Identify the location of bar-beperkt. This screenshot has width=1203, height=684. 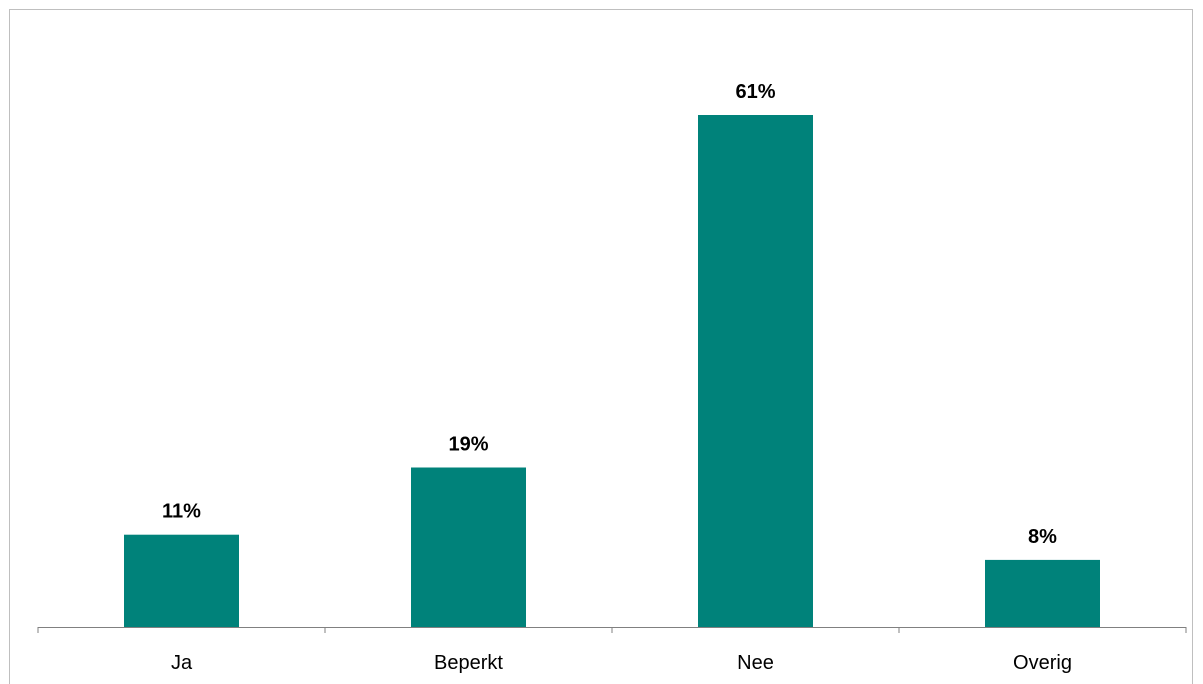
(468, 547).